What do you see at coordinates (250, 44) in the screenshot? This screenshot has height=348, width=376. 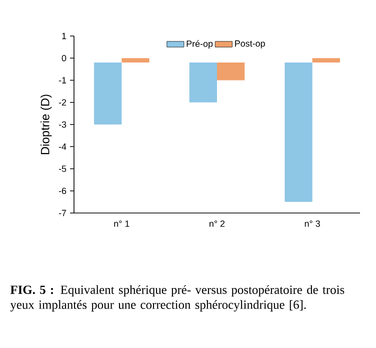 I see `legend-label: Post-op` at bounding box center [250, 44].